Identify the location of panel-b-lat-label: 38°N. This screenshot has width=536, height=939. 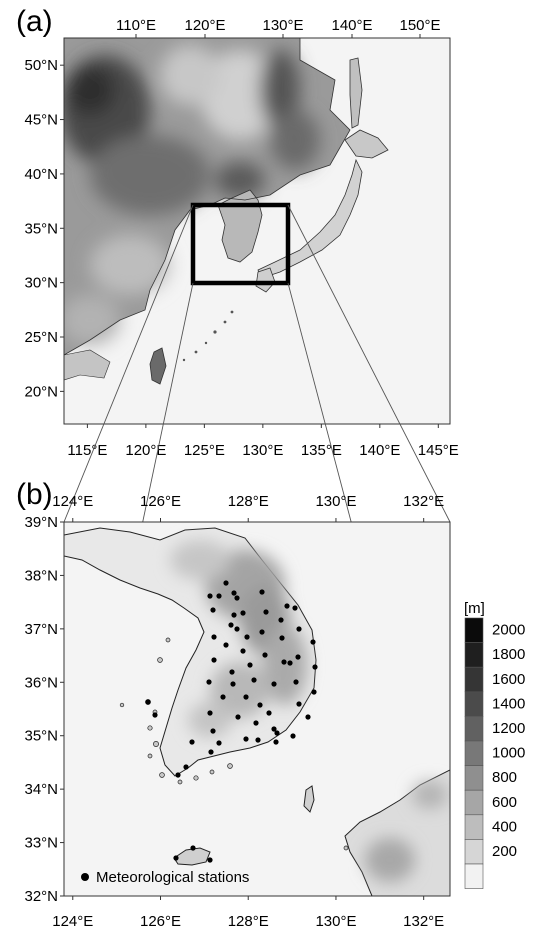
(41, 575).